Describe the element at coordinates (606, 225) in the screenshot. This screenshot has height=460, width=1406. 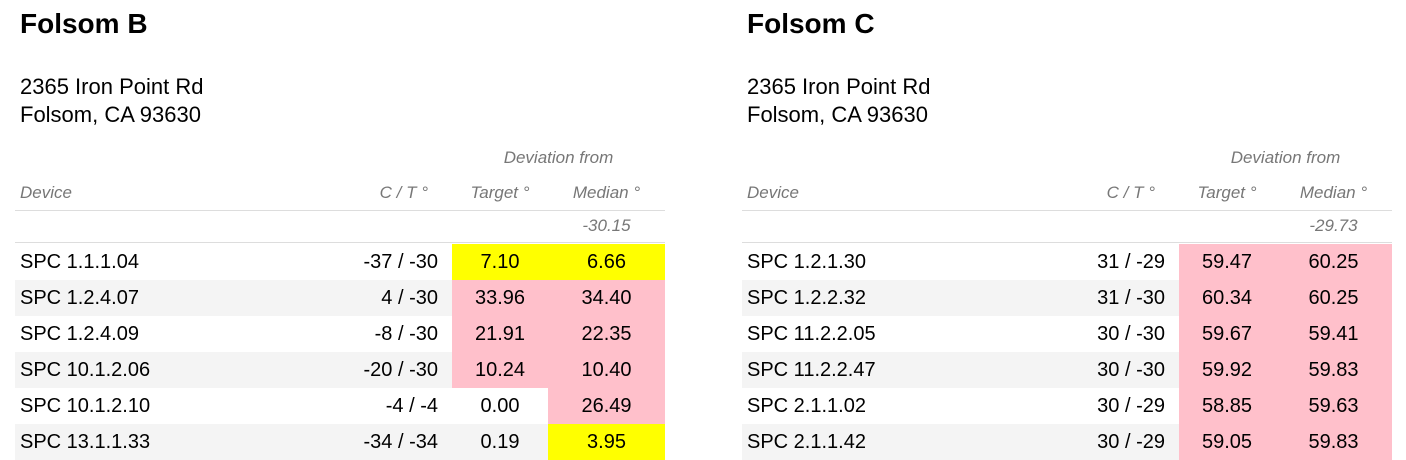
I see `median-reference: -30.15` at that location.